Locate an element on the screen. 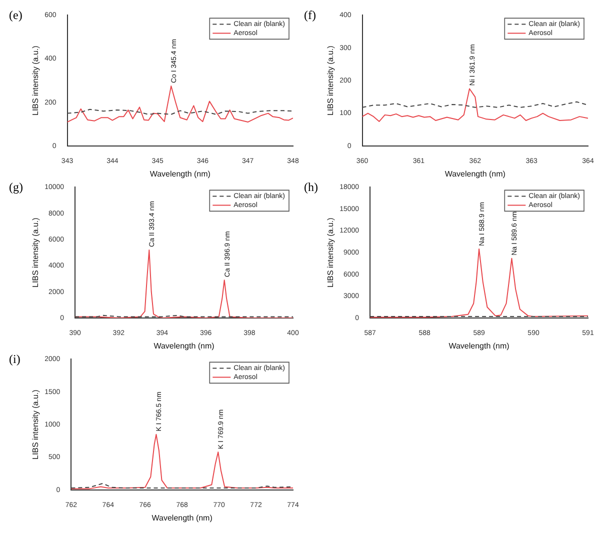 This screenshot has width=606, height=534. chart-title: (e) is located at coordinates (15, 15).